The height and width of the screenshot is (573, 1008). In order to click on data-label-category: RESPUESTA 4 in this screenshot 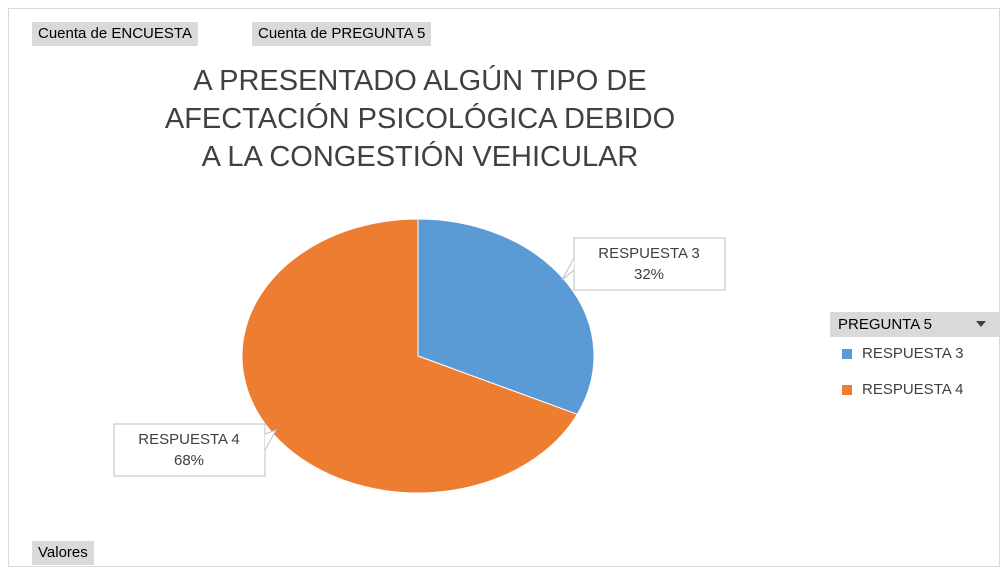, I will do `click(188, 439)`.